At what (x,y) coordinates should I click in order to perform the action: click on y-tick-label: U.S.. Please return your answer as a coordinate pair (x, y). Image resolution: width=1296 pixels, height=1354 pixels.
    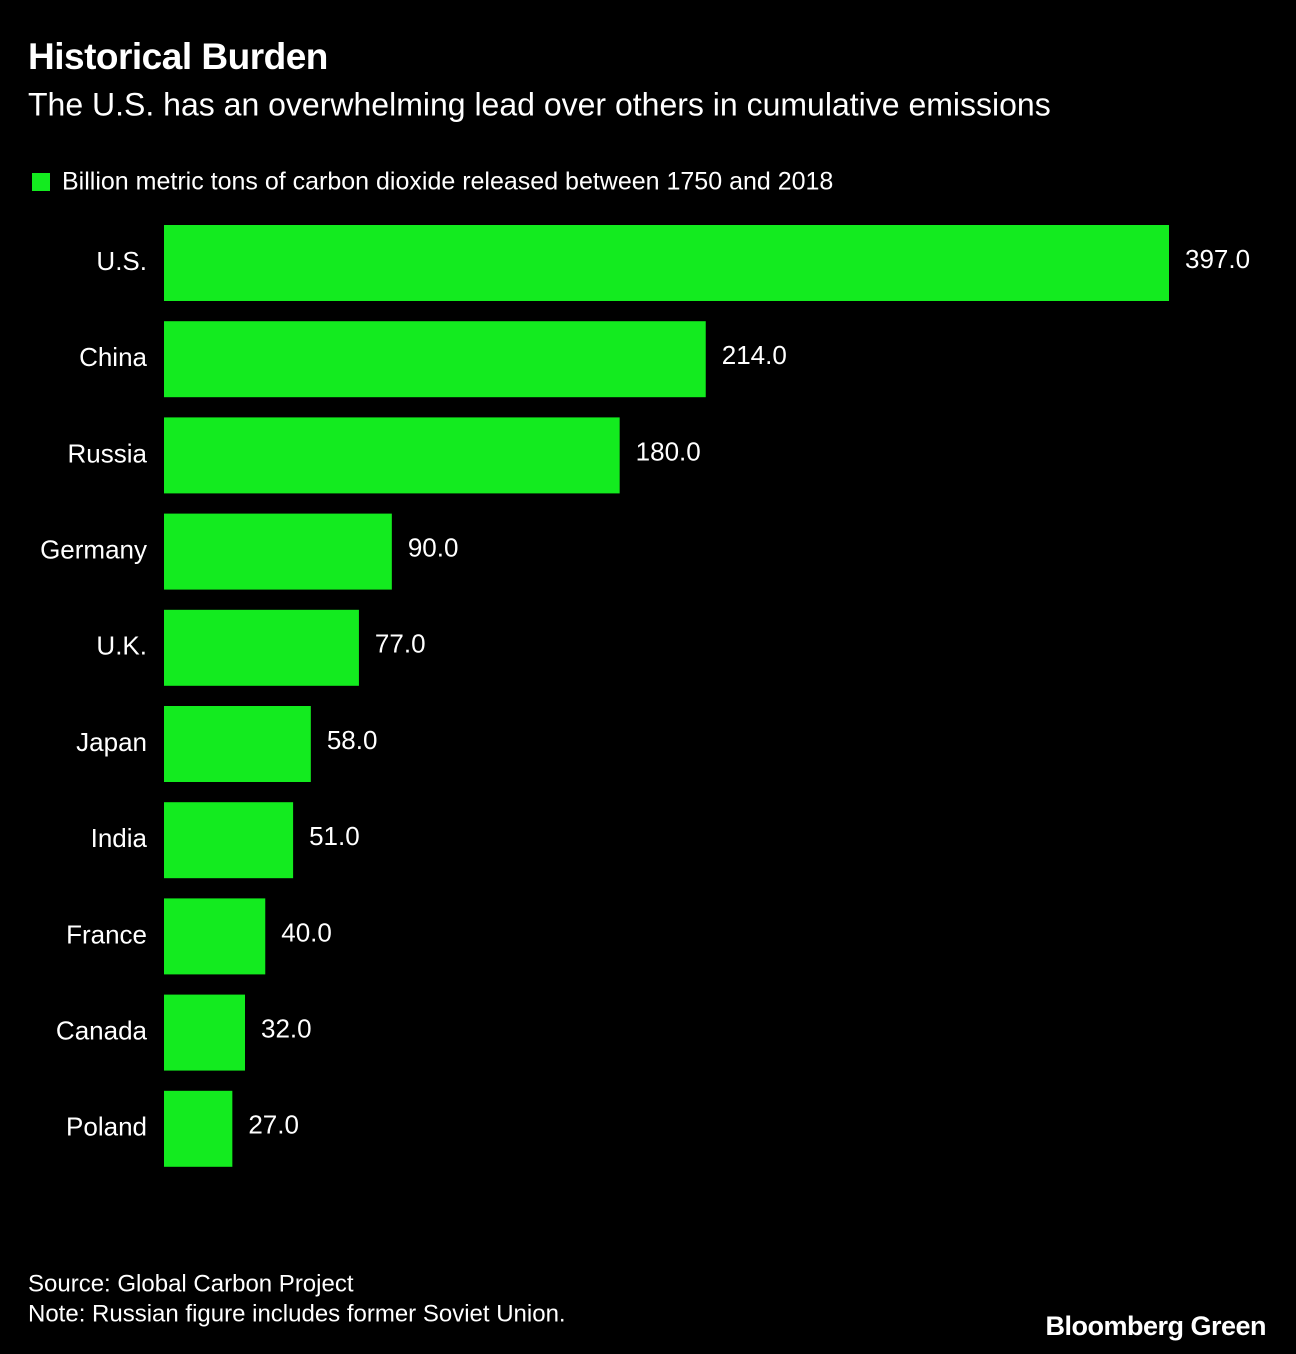
    Looking at the image, I should click on (121, 261).